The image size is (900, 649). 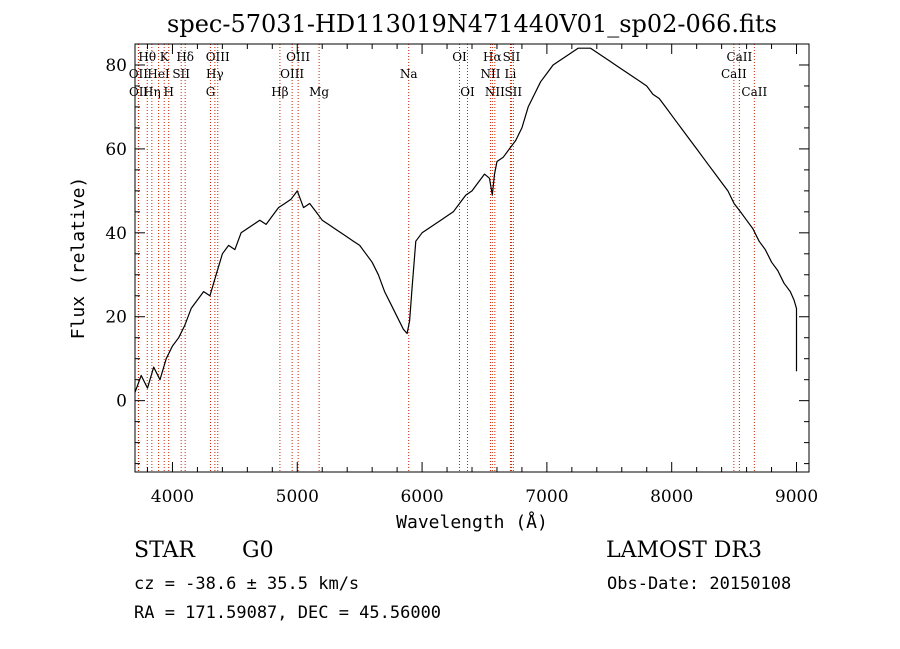 What do you see at coordinates (319, 92) in the screenshot?
I see `marker-label: Mg` at bounding box center [319, 92].